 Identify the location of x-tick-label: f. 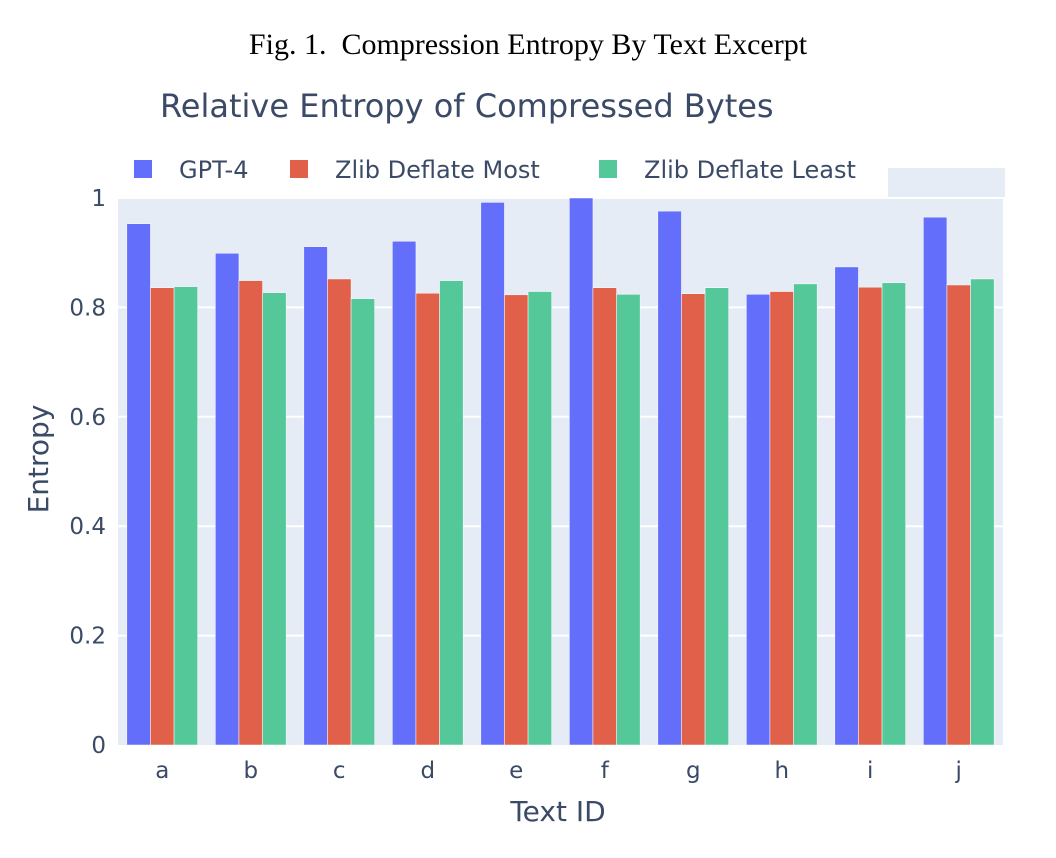
(605, 771).